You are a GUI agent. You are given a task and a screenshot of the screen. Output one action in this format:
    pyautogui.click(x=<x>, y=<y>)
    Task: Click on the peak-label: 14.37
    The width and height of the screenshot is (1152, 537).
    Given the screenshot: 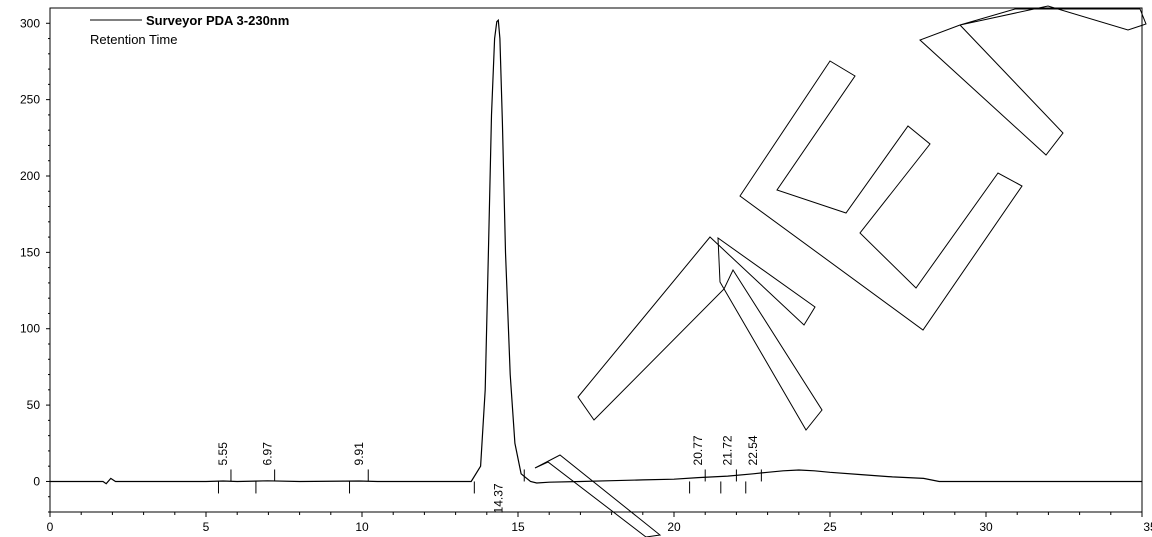 What is the action you would take?
    pyautogui.click(x=498, y=498)
    